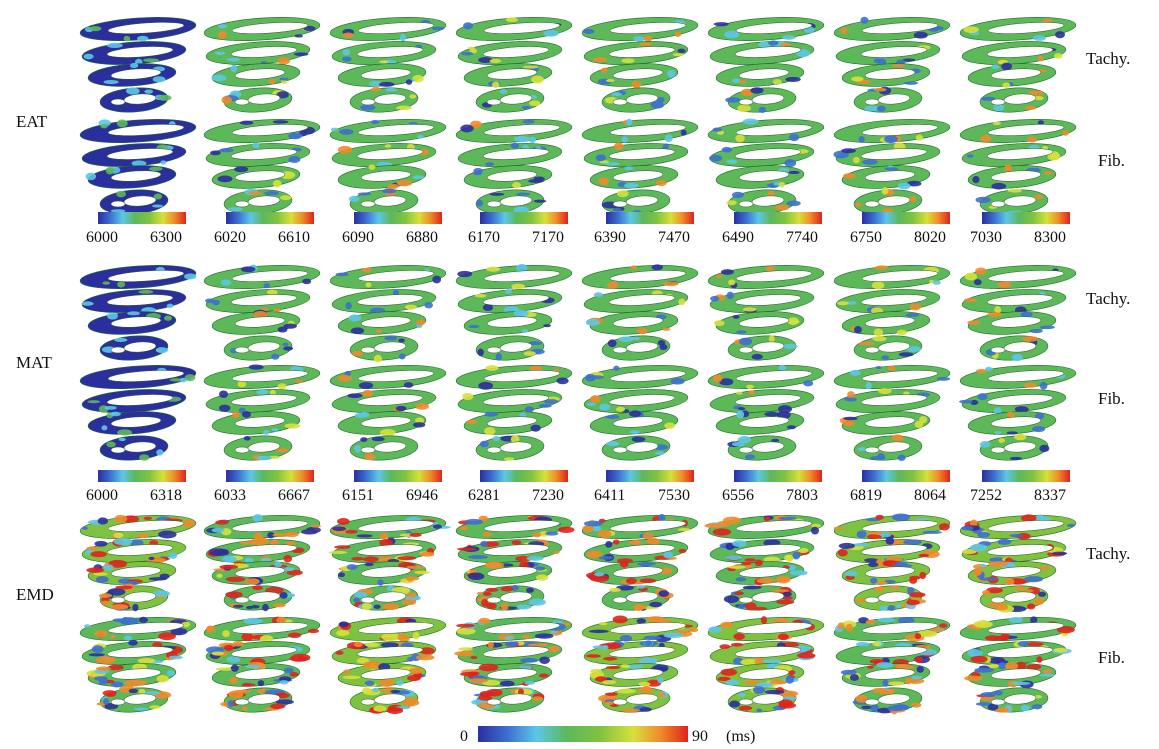 This screenshot has width=1159, height=749. I want to click on colorbar-min: 6281, so click(484, 495).